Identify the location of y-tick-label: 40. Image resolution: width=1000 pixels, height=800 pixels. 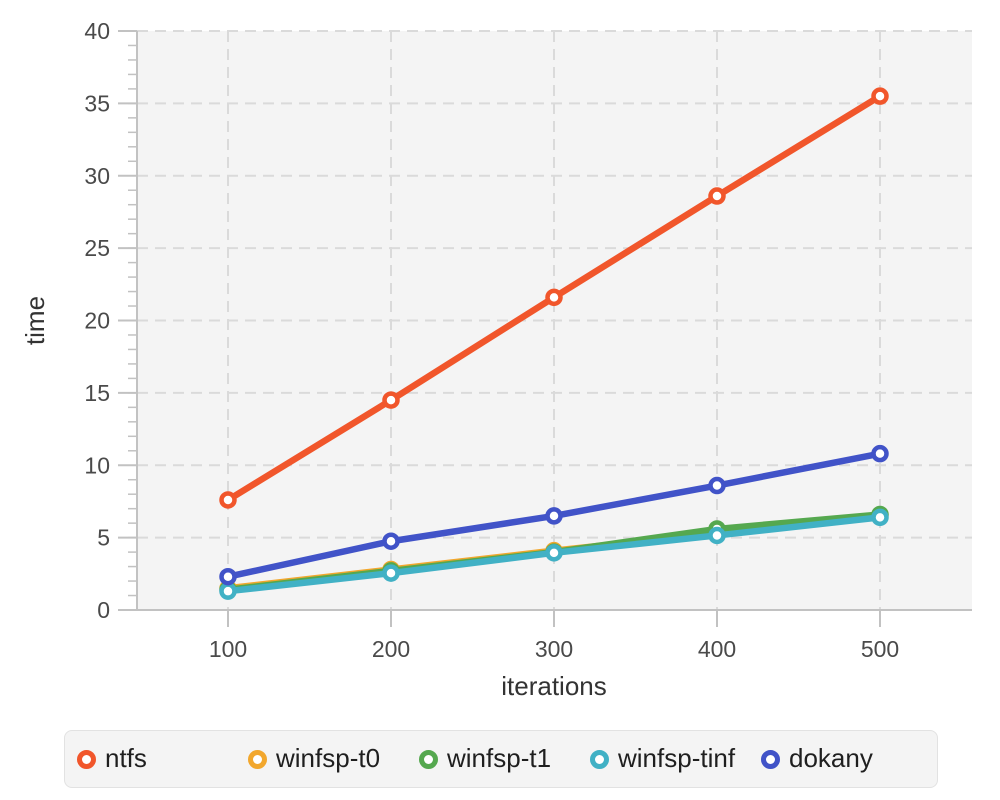
(97, 31).